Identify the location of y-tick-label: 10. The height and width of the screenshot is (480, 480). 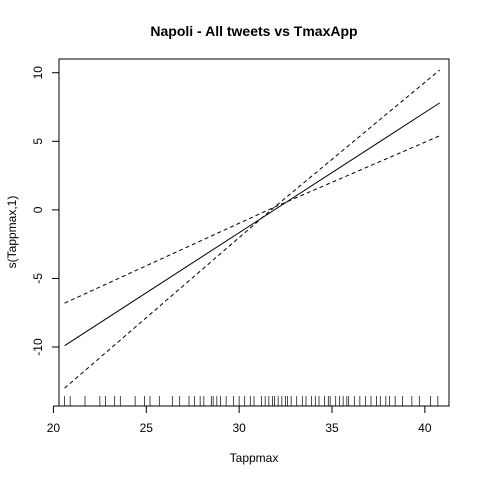
(38, 73).